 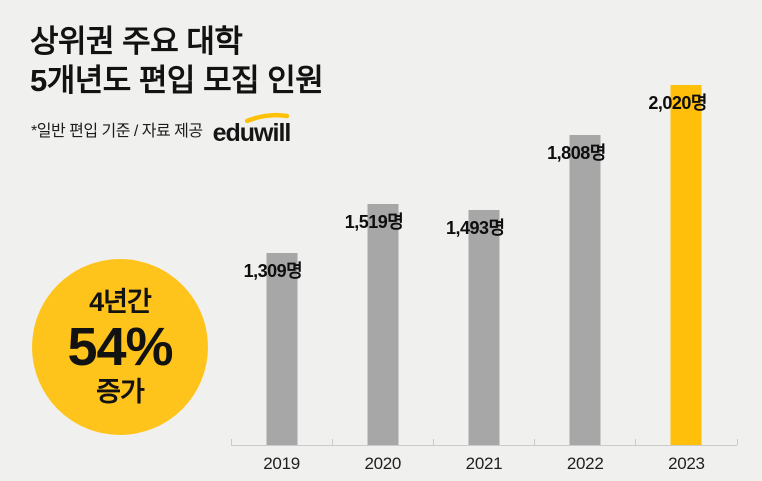 What do you see at coordinates (677, 103) in the screenshot?
I see `bar-value-label-2023: 2,020명` at bounding box center [677, 103].